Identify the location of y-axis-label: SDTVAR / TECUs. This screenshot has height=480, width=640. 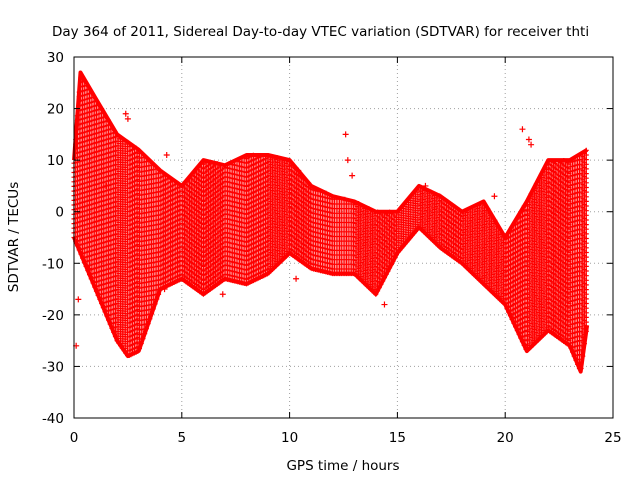
(14, 237).